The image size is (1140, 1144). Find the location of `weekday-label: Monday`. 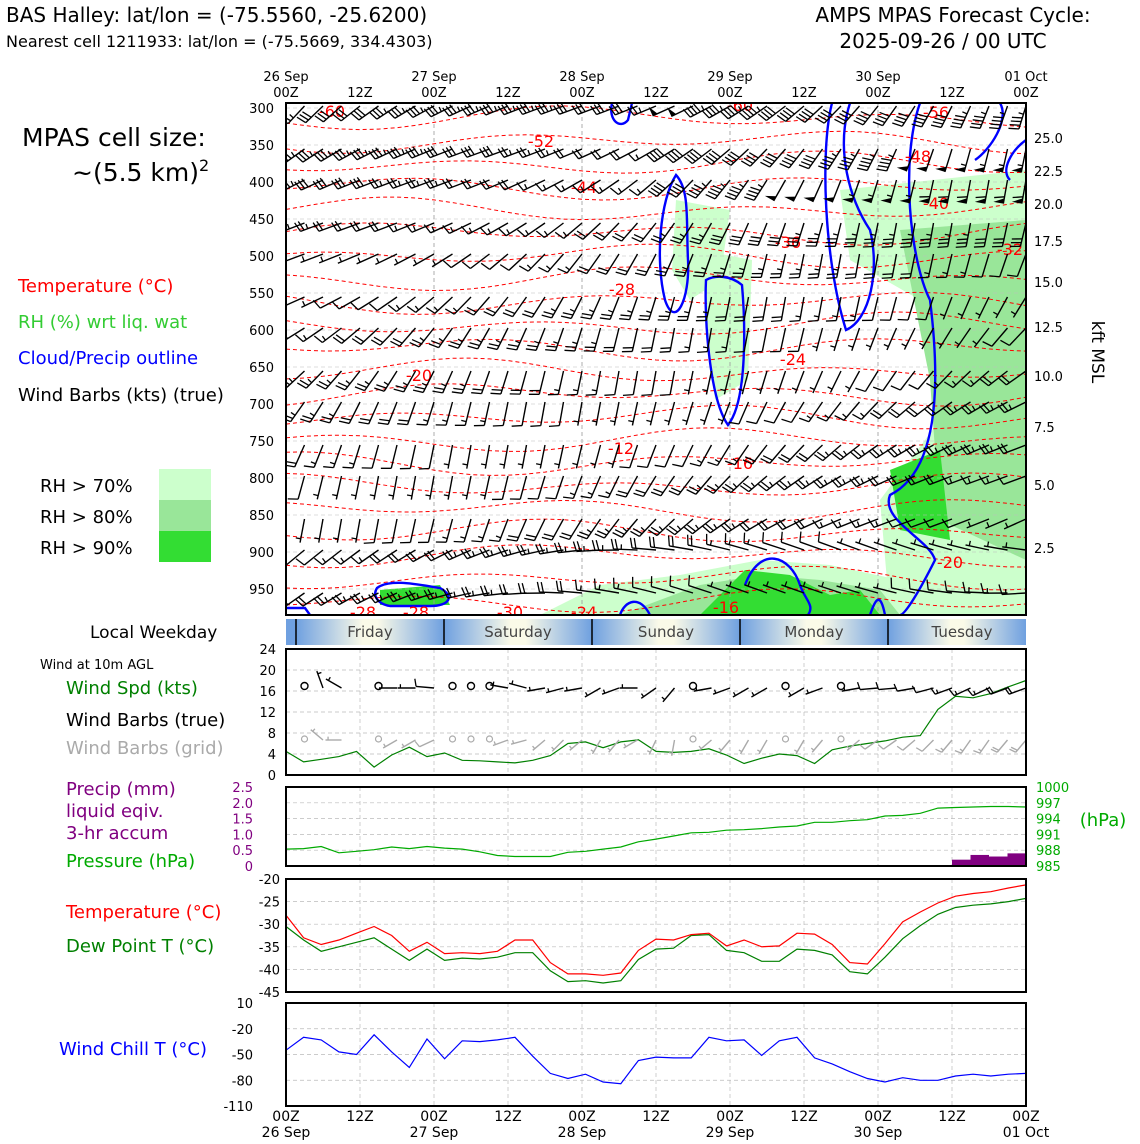

weekday-label: Monday is located at coordinates (813, 632).